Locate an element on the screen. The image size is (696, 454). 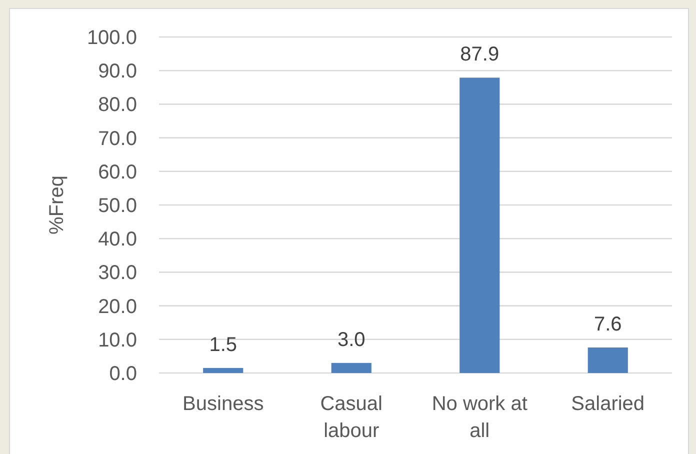
y-tick-label: 100.0 is located at coordinates (111, 38).